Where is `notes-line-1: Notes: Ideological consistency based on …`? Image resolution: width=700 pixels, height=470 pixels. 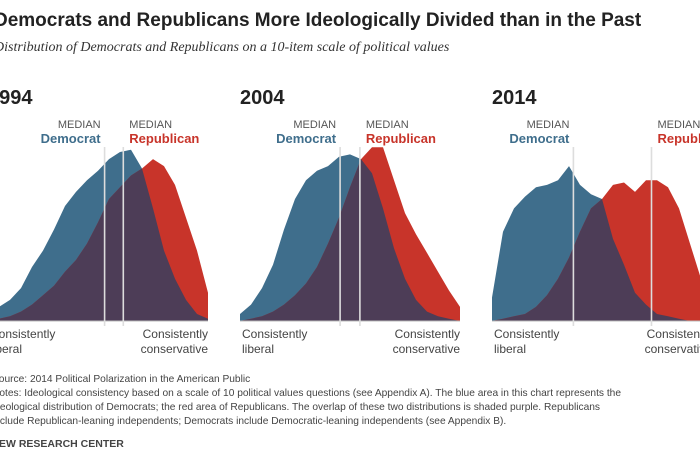
notes-line-1: Notes: Ideological consistency based on … is located at coordinates (310, 393).